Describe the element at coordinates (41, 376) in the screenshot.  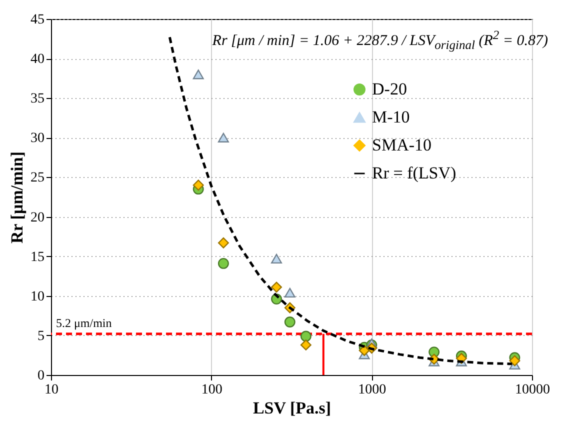
I see `y-tick-label: 0` at that location.